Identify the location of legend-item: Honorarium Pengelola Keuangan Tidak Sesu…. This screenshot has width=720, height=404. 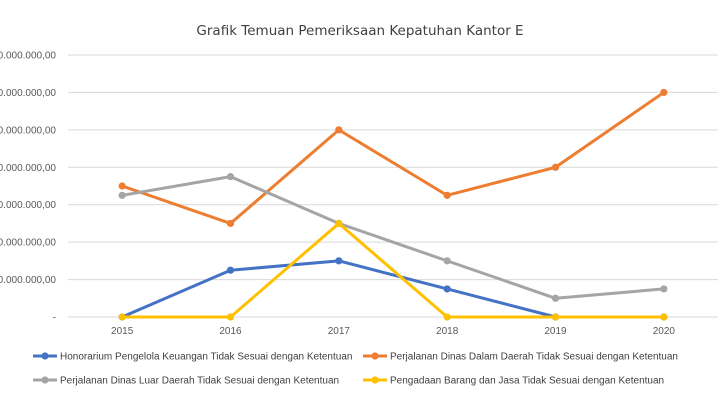
(192, 357).